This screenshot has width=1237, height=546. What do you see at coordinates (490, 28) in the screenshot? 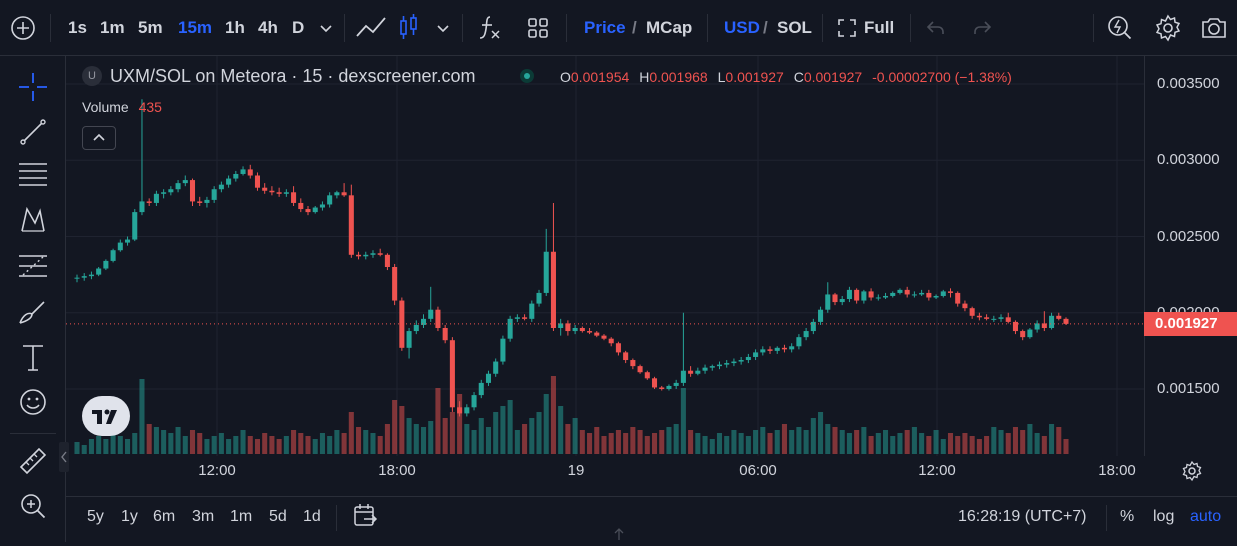
I see `indicators-icon` at bounding box center [490, 28].